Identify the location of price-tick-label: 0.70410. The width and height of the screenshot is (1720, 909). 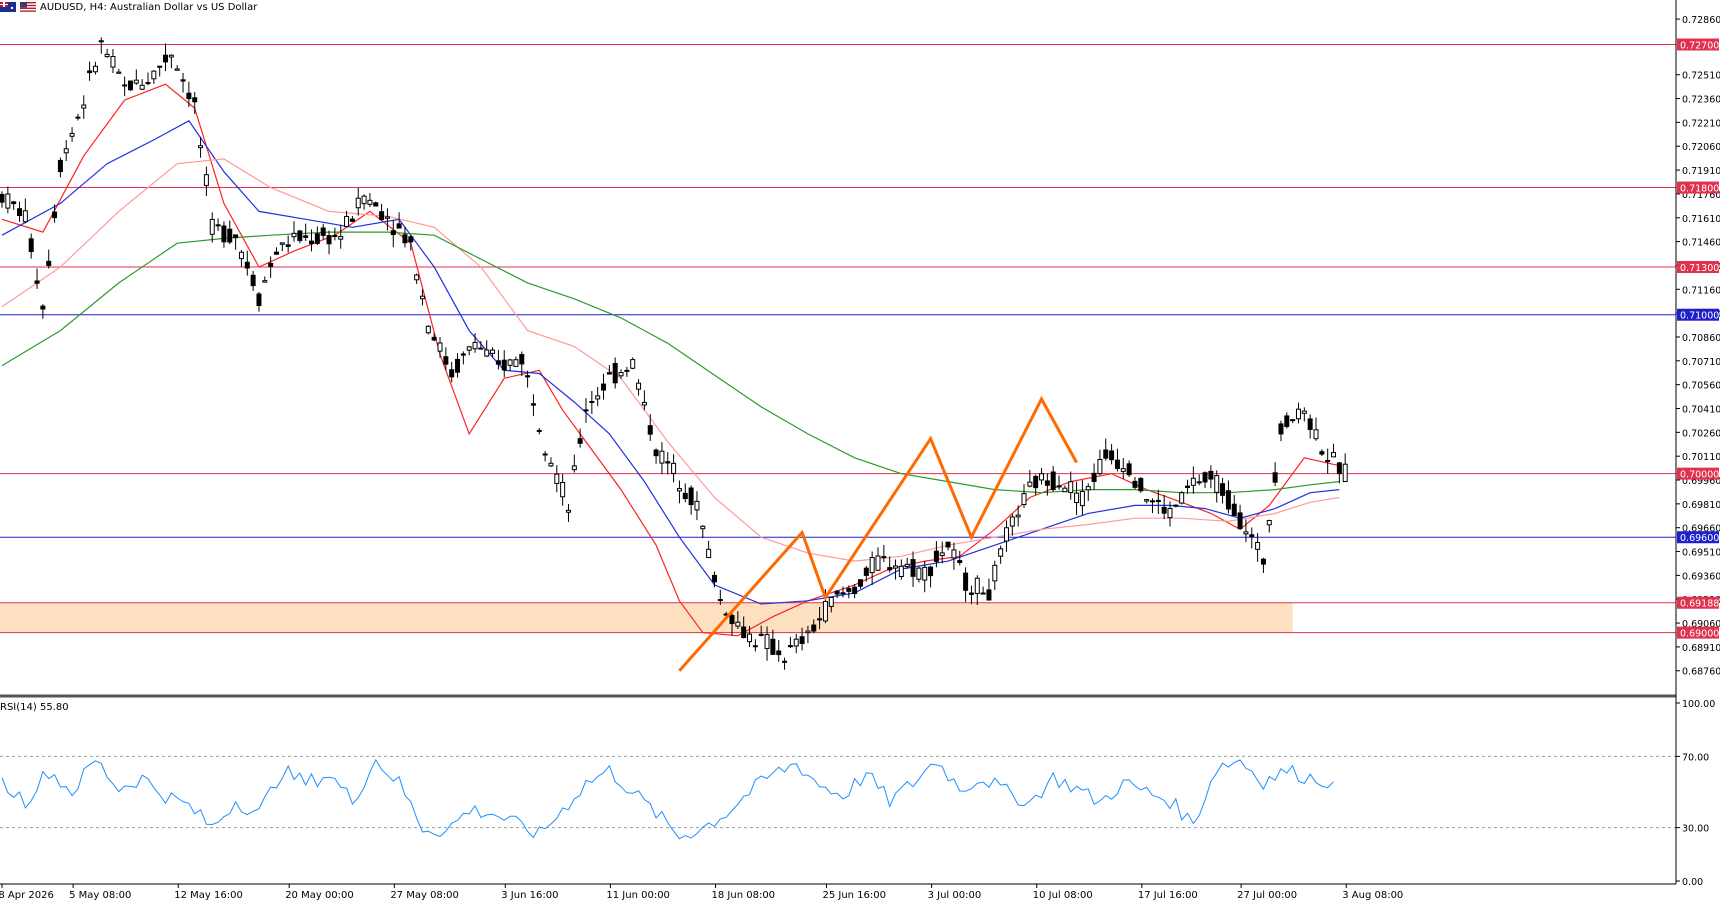
(1701, 409).